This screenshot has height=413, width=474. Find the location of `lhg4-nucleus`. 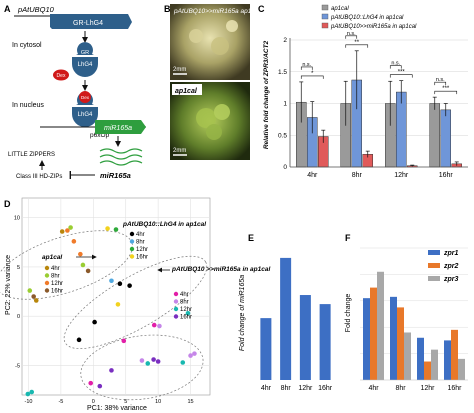

lhg4-nucleus is located at coordinates (85, 117).